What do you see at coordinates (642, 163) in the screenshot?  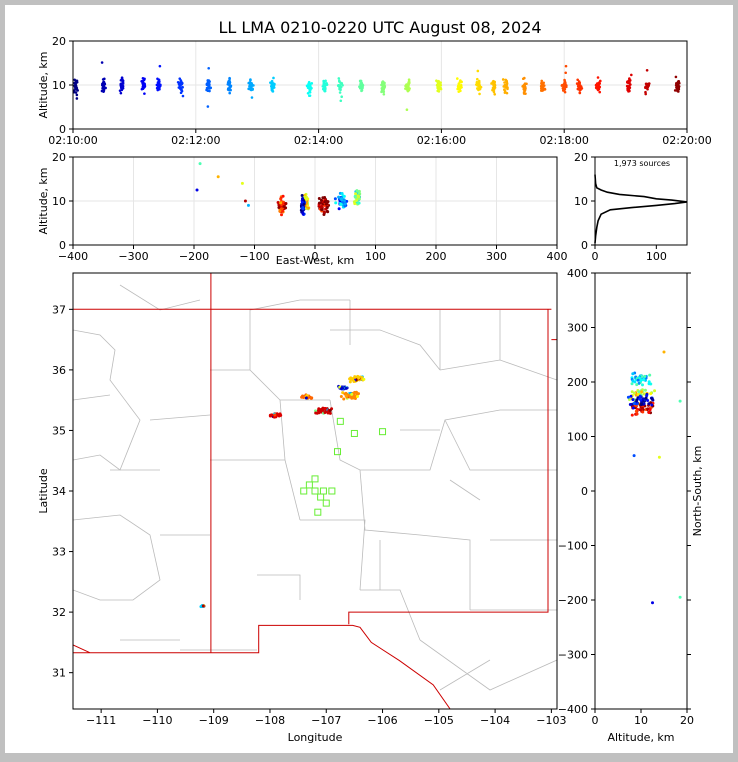 I see `source-count-annotation: 1,973 sources` at bounding box center [642, 163].